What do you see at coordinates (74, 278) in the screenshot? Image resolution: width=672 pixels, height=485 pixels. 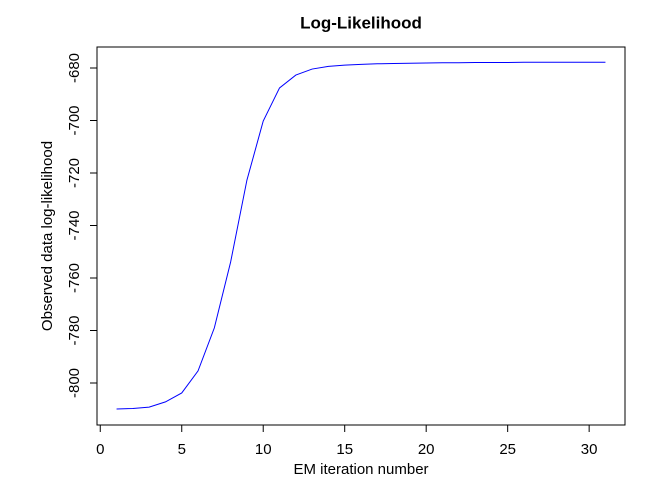 I see `y-tick-label: -760` at bounding box center [74, 278].